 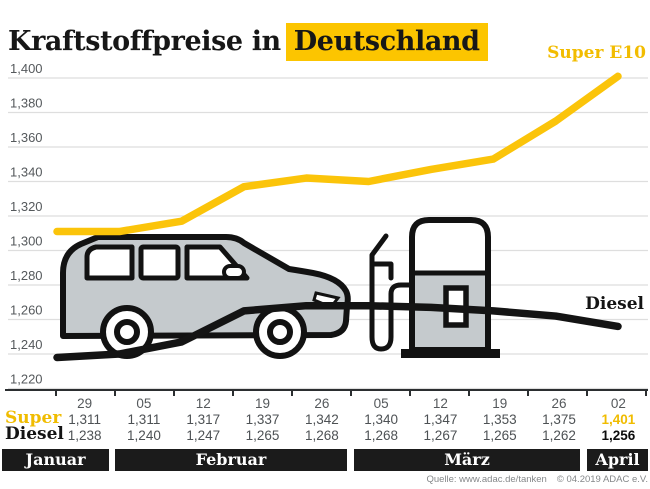 I want to click on super-cell: 1,337, so click(x=262, y=419).